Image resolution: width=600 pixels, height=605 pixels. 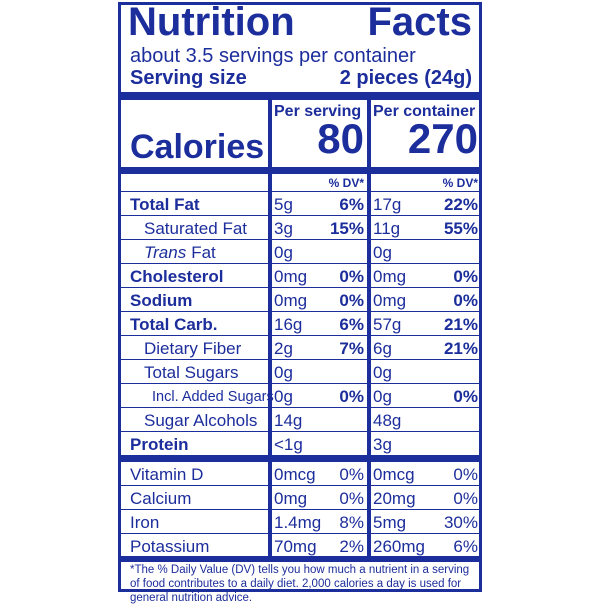 What do you see at coordinates (288, 444) in the screenshot?
I see `amount: <1g` at bounding box center [288, 444].